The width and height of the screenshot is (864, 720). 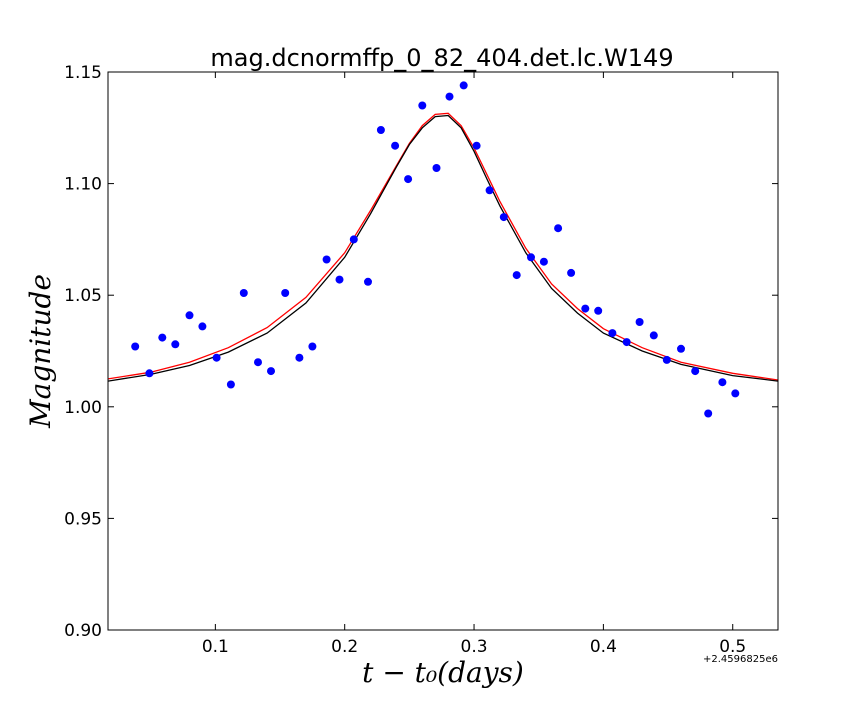 What do you see at coordinates (443, 672) in the screenshot?
I see `x-axis-label: t − t₀(days)` at bounding box center [443, 672].